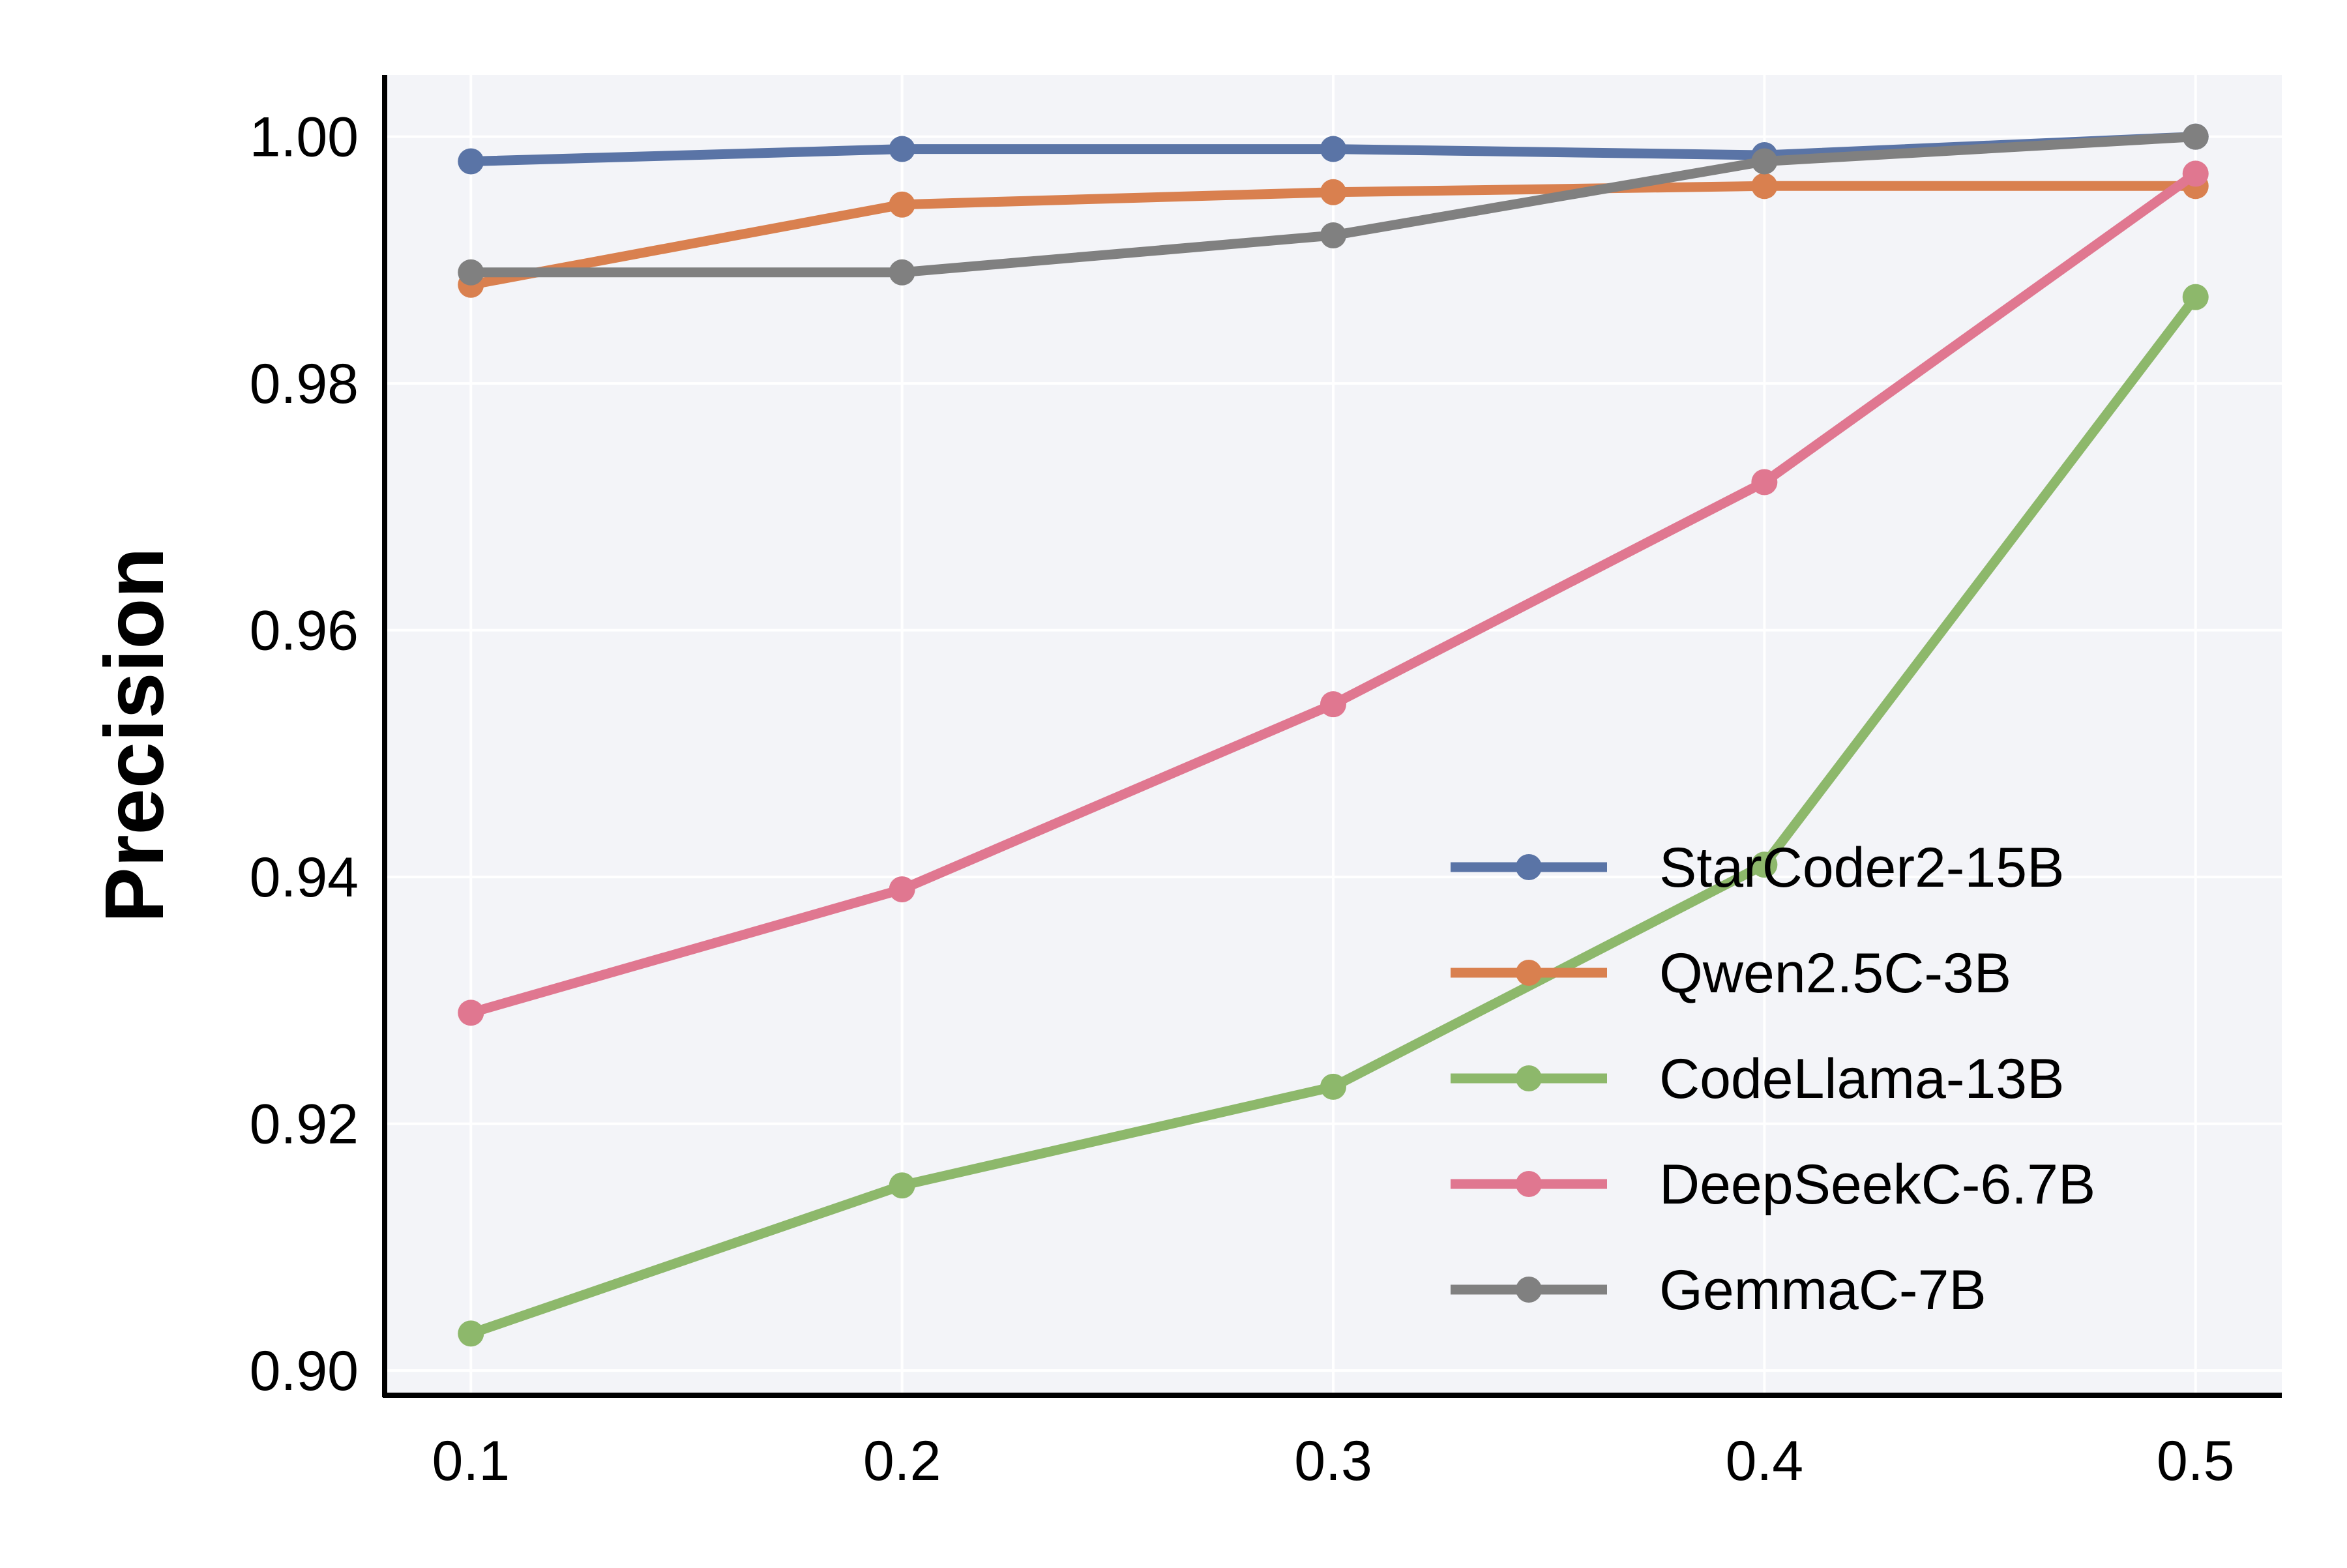  What do you see at coordinates (1765, 1461) in the screenshot?
I see `x-tick-label: 0.4` at bounding box center [1765, 1461].